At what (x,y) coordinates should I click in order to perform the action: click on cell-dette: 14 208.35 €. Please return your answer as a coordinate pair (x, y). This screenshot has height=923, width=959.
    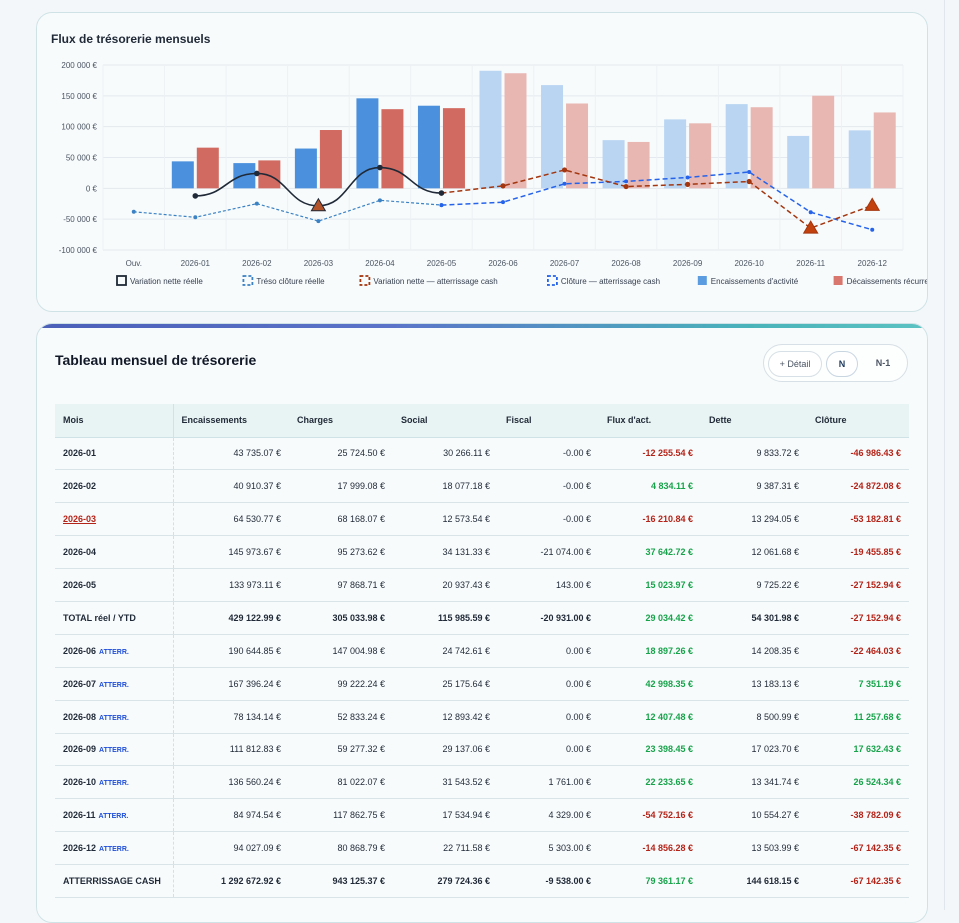
    Looking at the image, I should click on (754, 651).